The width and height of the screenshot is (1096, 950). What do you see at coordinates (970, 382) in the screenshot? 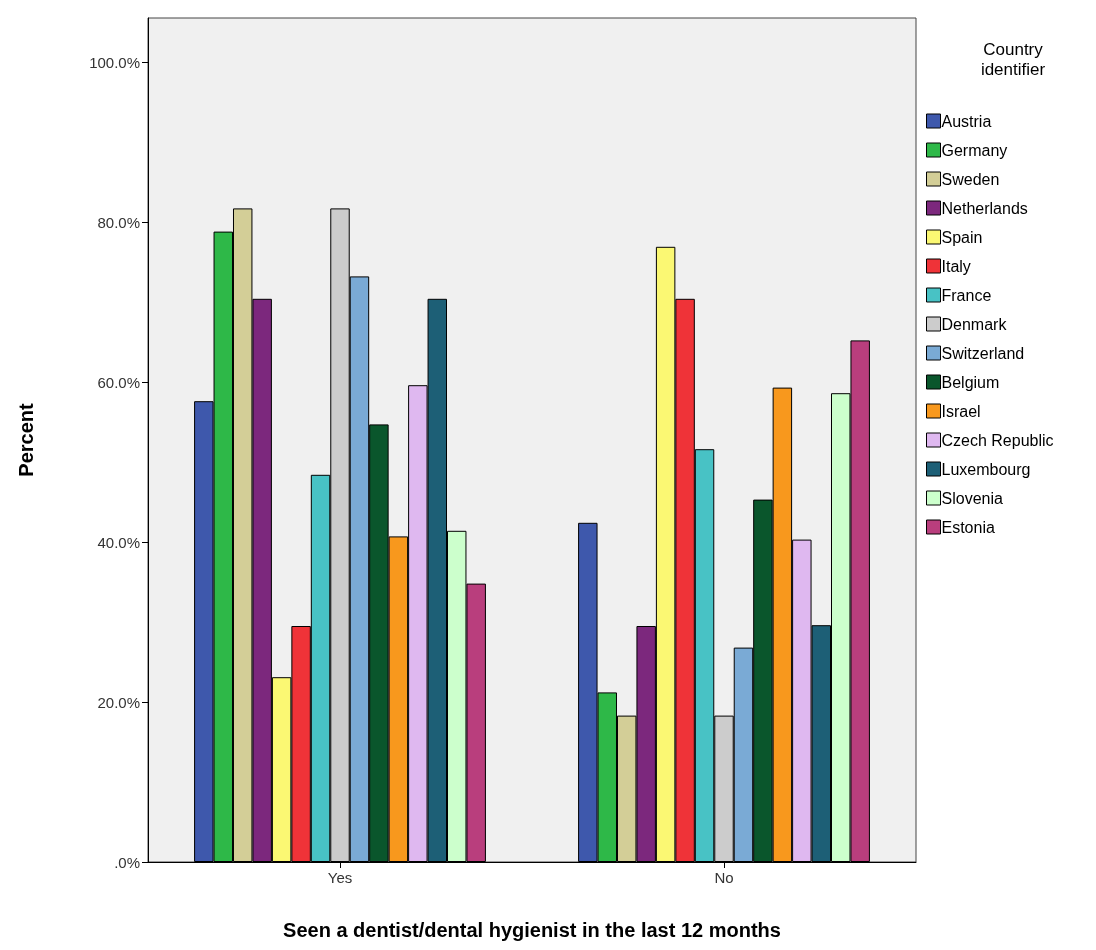
I see `legend-label: Belgium` at bounding box center [970, 382].